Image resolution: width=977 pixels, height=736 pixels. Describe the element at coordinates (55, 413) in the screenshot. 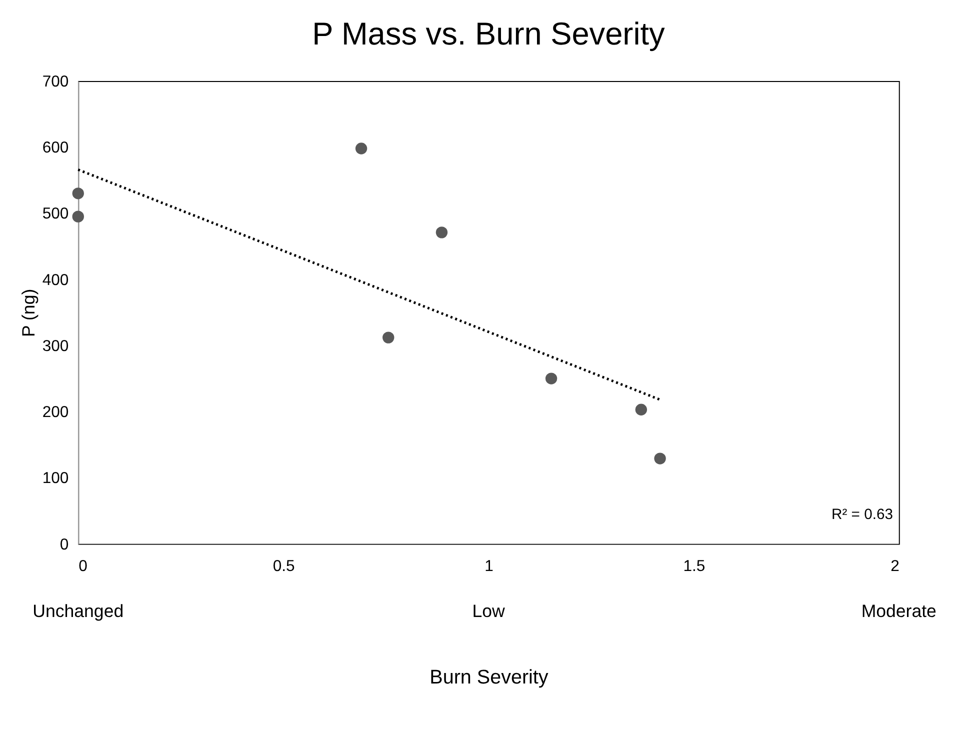

I see `y-tick-label: 200` at that location.